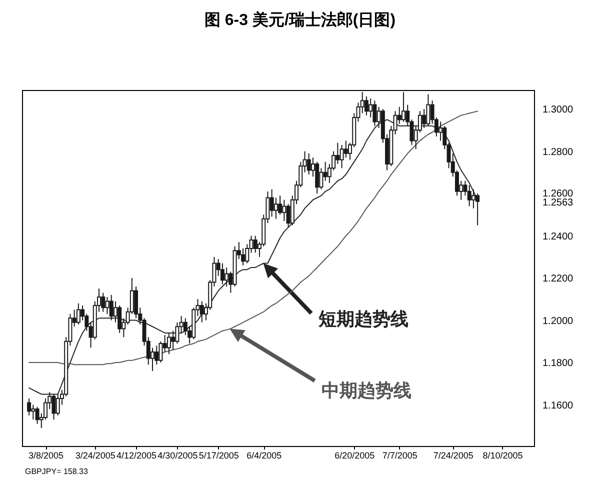 This screenshot has width=598, height=481. I want to click on y-tick-label: 1.1800, so click(558, 364).